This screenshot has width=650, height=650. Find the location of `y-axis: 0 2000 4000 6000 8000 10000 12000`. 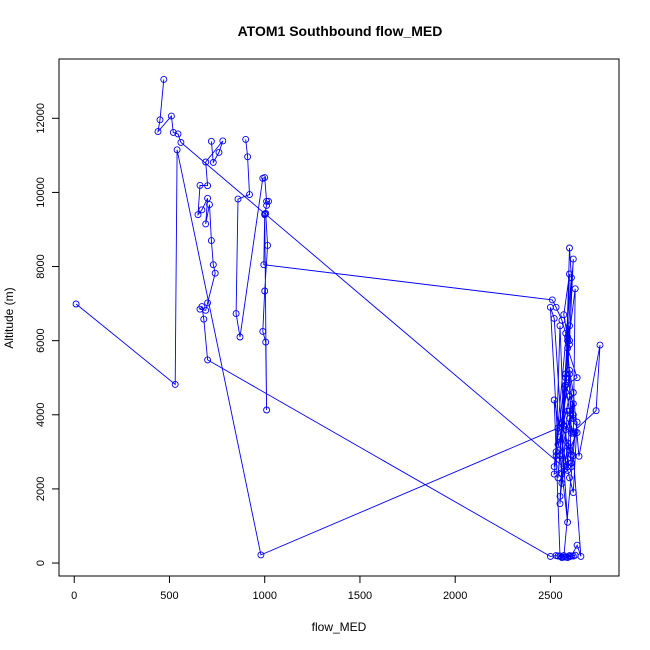

y-axis: 0 2000 4000 6000 8000 10000 12000 is located at coordinates (47, 334).